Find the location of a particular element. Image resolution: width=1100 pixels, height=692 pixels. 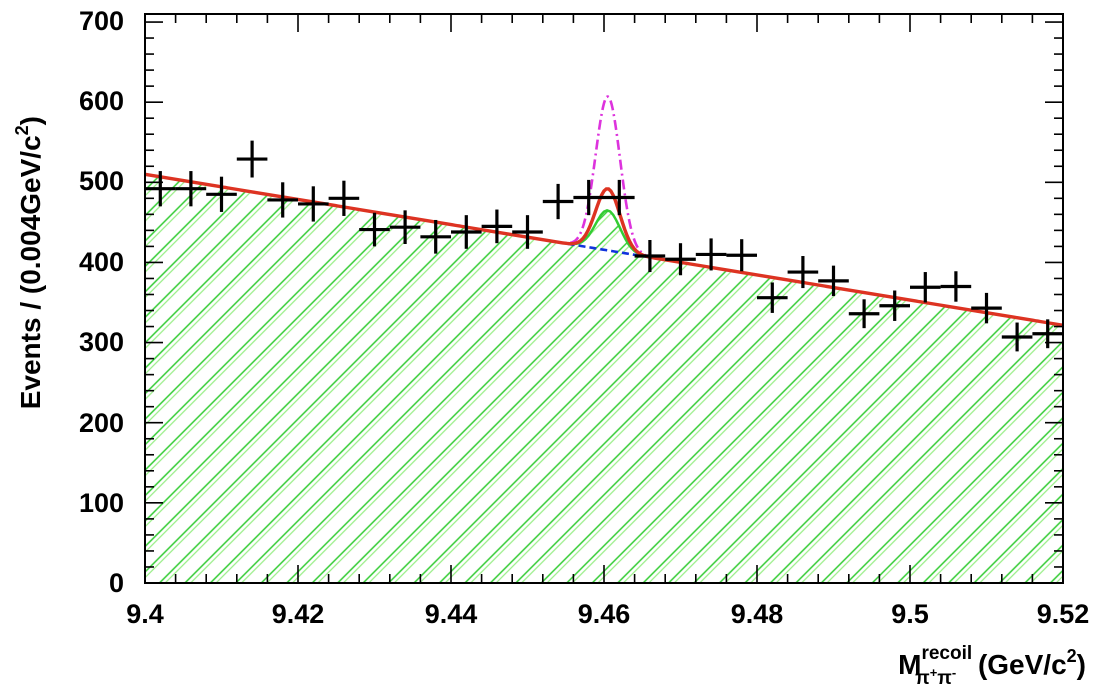

x-tick-labels: 9.4 9.42 9.44 9.46 9.48 9.5 9.52 is located at coordinates (607, 614).